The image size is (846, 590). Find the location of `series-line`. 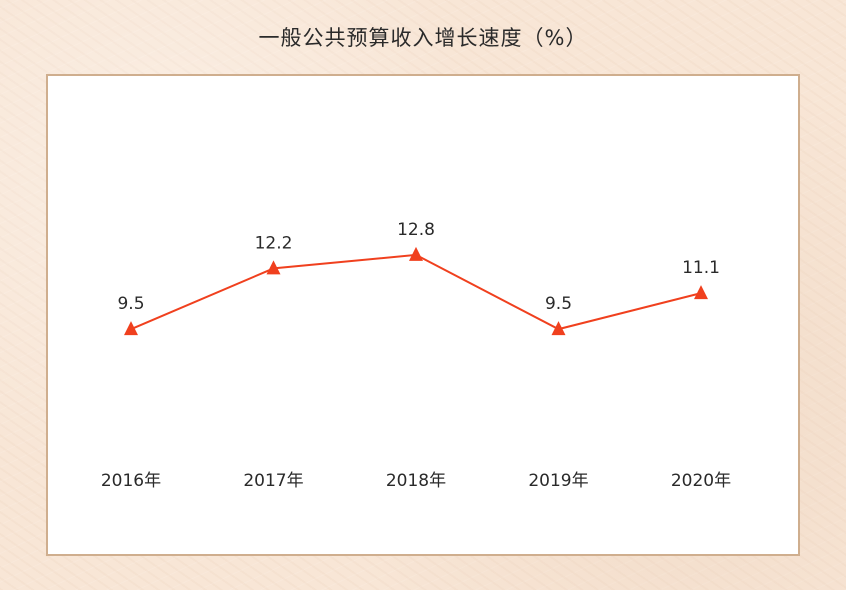

series-line is located at coordinates (416, 292).